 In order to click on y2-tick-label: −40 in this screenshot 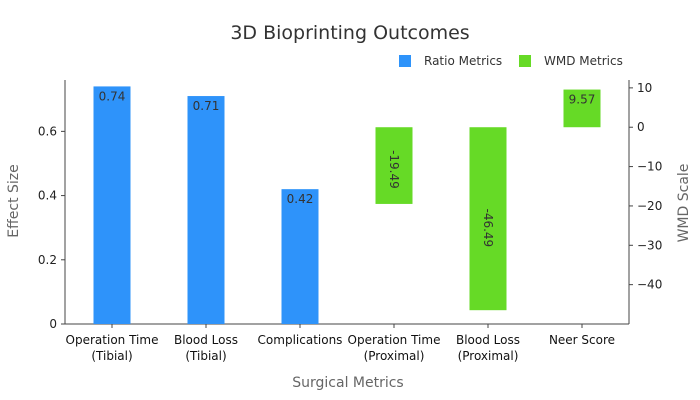, I will do `click(649, 285)`.